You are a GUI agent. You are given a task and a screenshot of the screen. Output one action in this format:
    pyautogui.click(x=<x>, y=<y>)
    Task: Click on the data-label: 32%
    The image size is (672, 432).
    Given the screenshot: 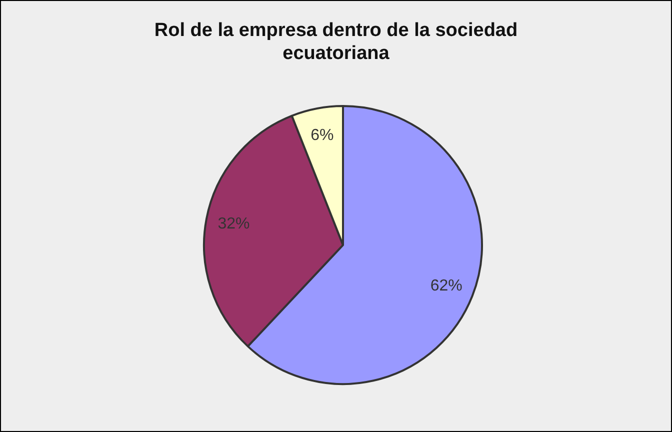 What is the action you would take?
    pyautogui.click(x=234, y=224)
    